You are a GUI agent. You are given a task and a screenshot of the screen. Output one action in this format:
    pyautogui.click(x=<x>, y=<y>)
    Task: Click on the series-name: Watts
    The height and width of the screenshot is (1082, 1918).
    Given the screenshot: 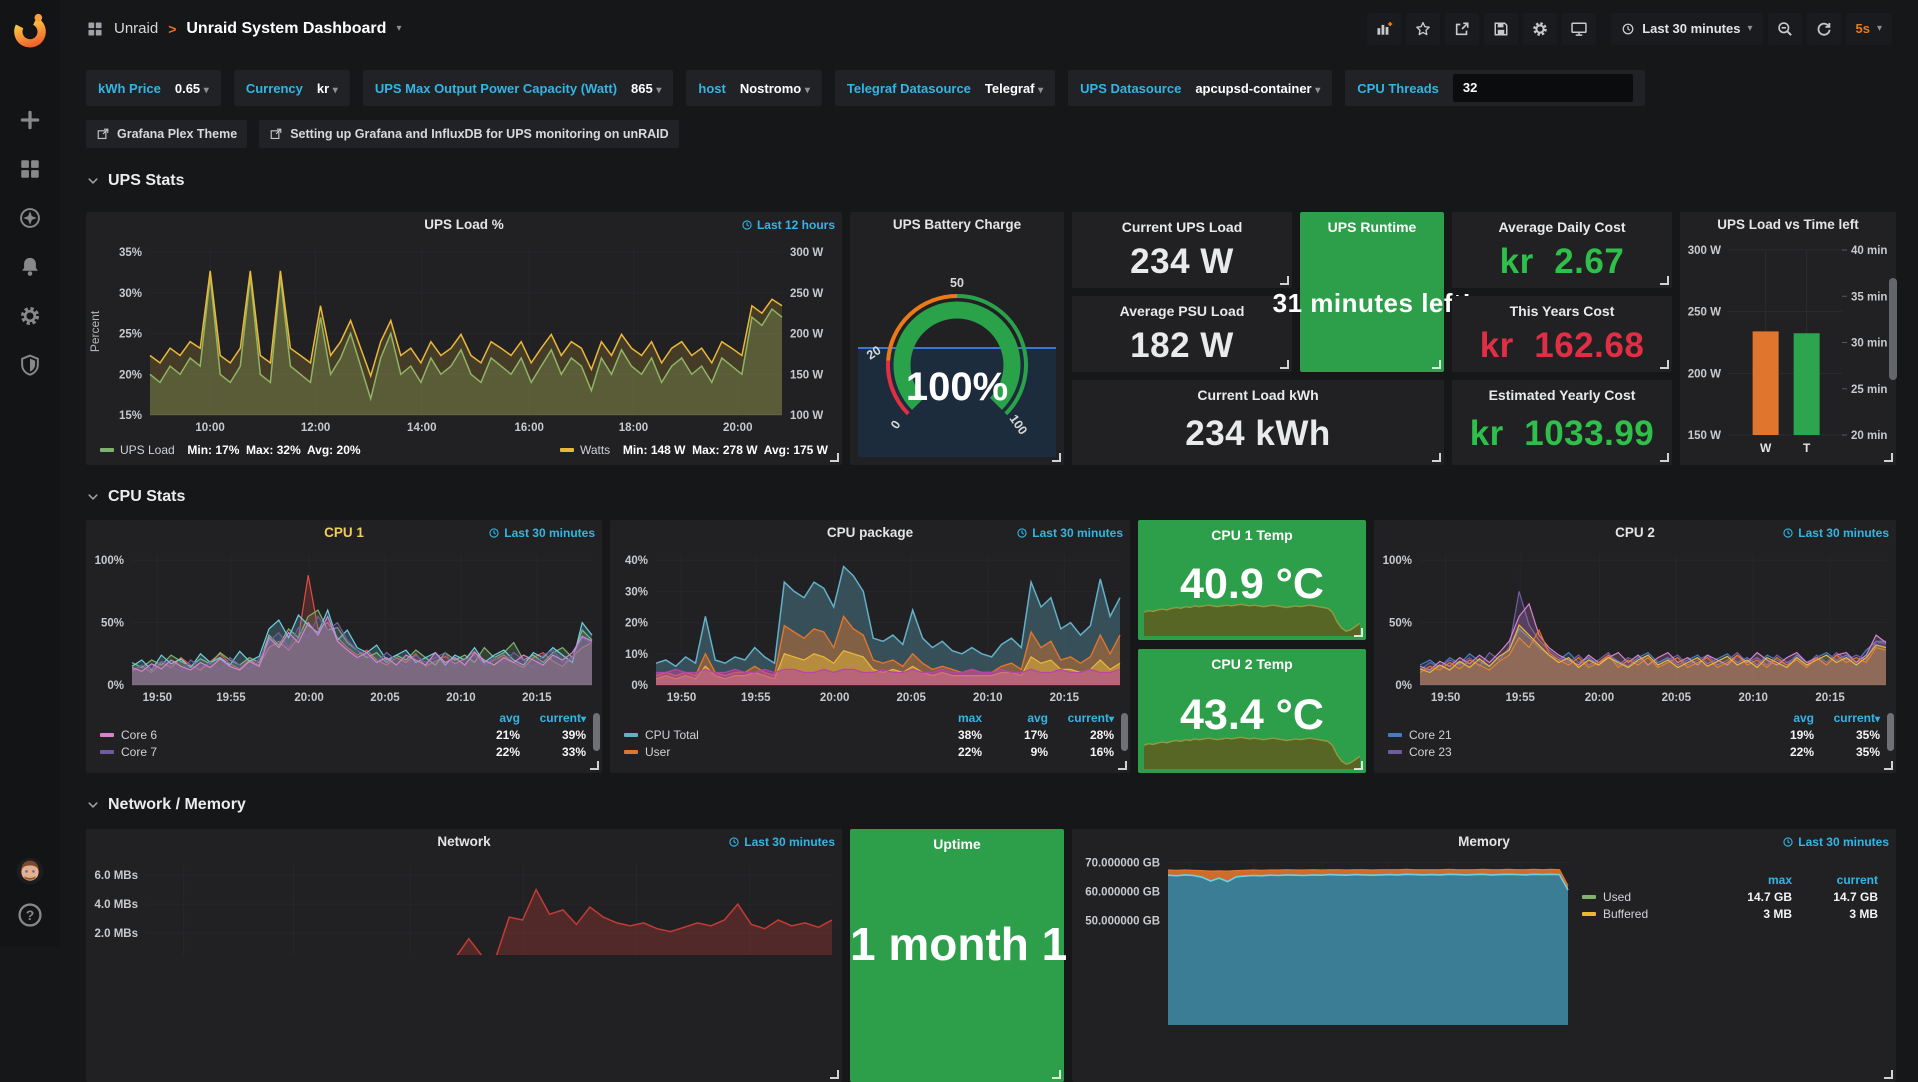 What is the action you would take?
    pyautogui.click(x=595, y=450)
    